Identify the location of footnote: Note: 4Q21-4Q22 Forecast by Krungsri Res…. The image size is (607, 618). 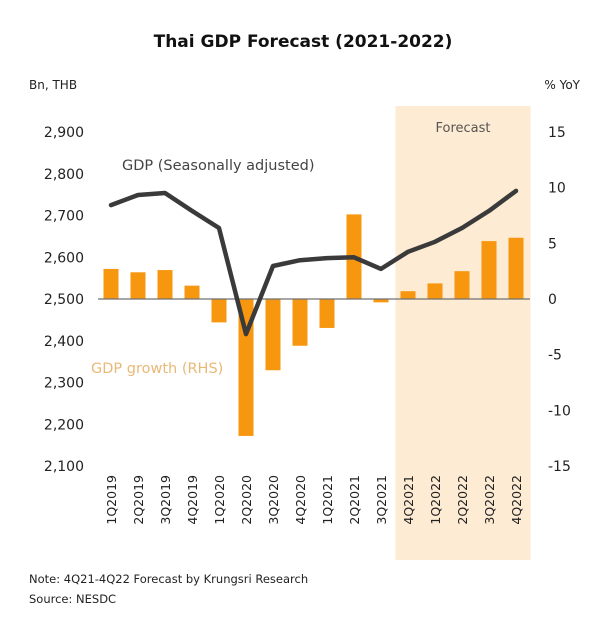
(168, 579).